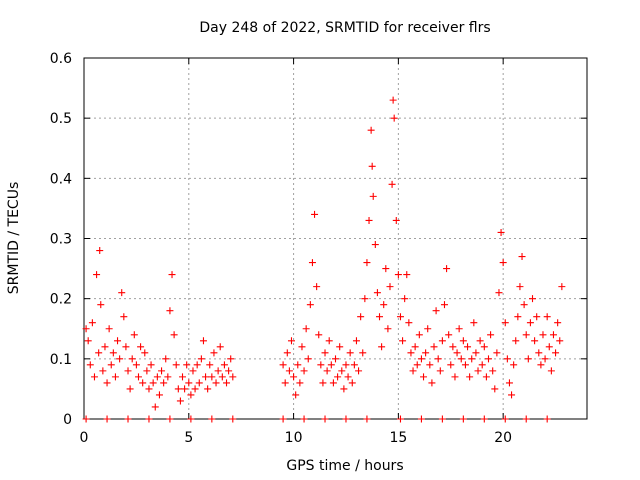 The height and width of the screenshot is (480, 640). I want to click on y-tick-label: 0.3, so click(61, 240).